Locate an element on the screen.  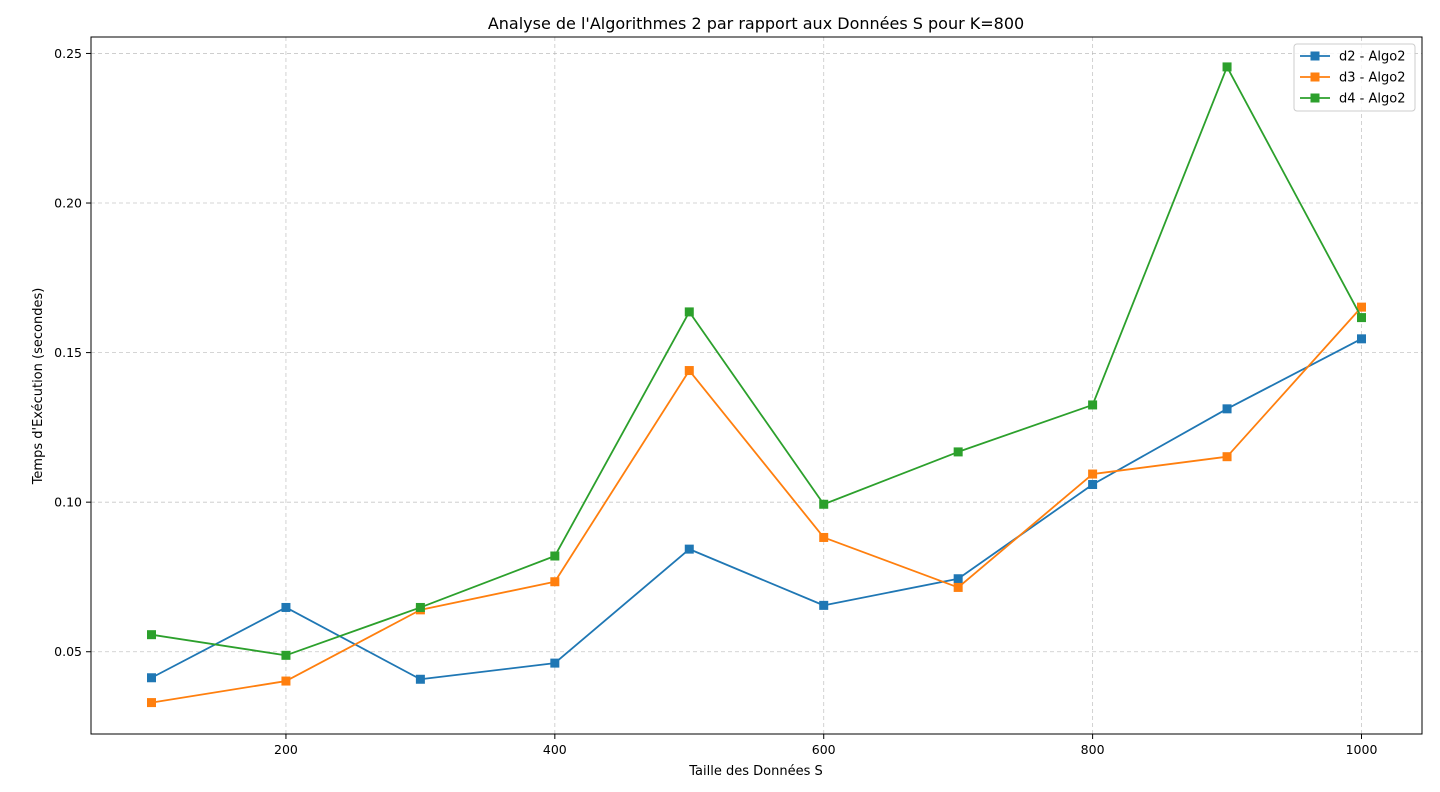
legend: d2 - Algo2 d3 - Algo2 d4 - Algo2 is located at coordinates (1354, 77).